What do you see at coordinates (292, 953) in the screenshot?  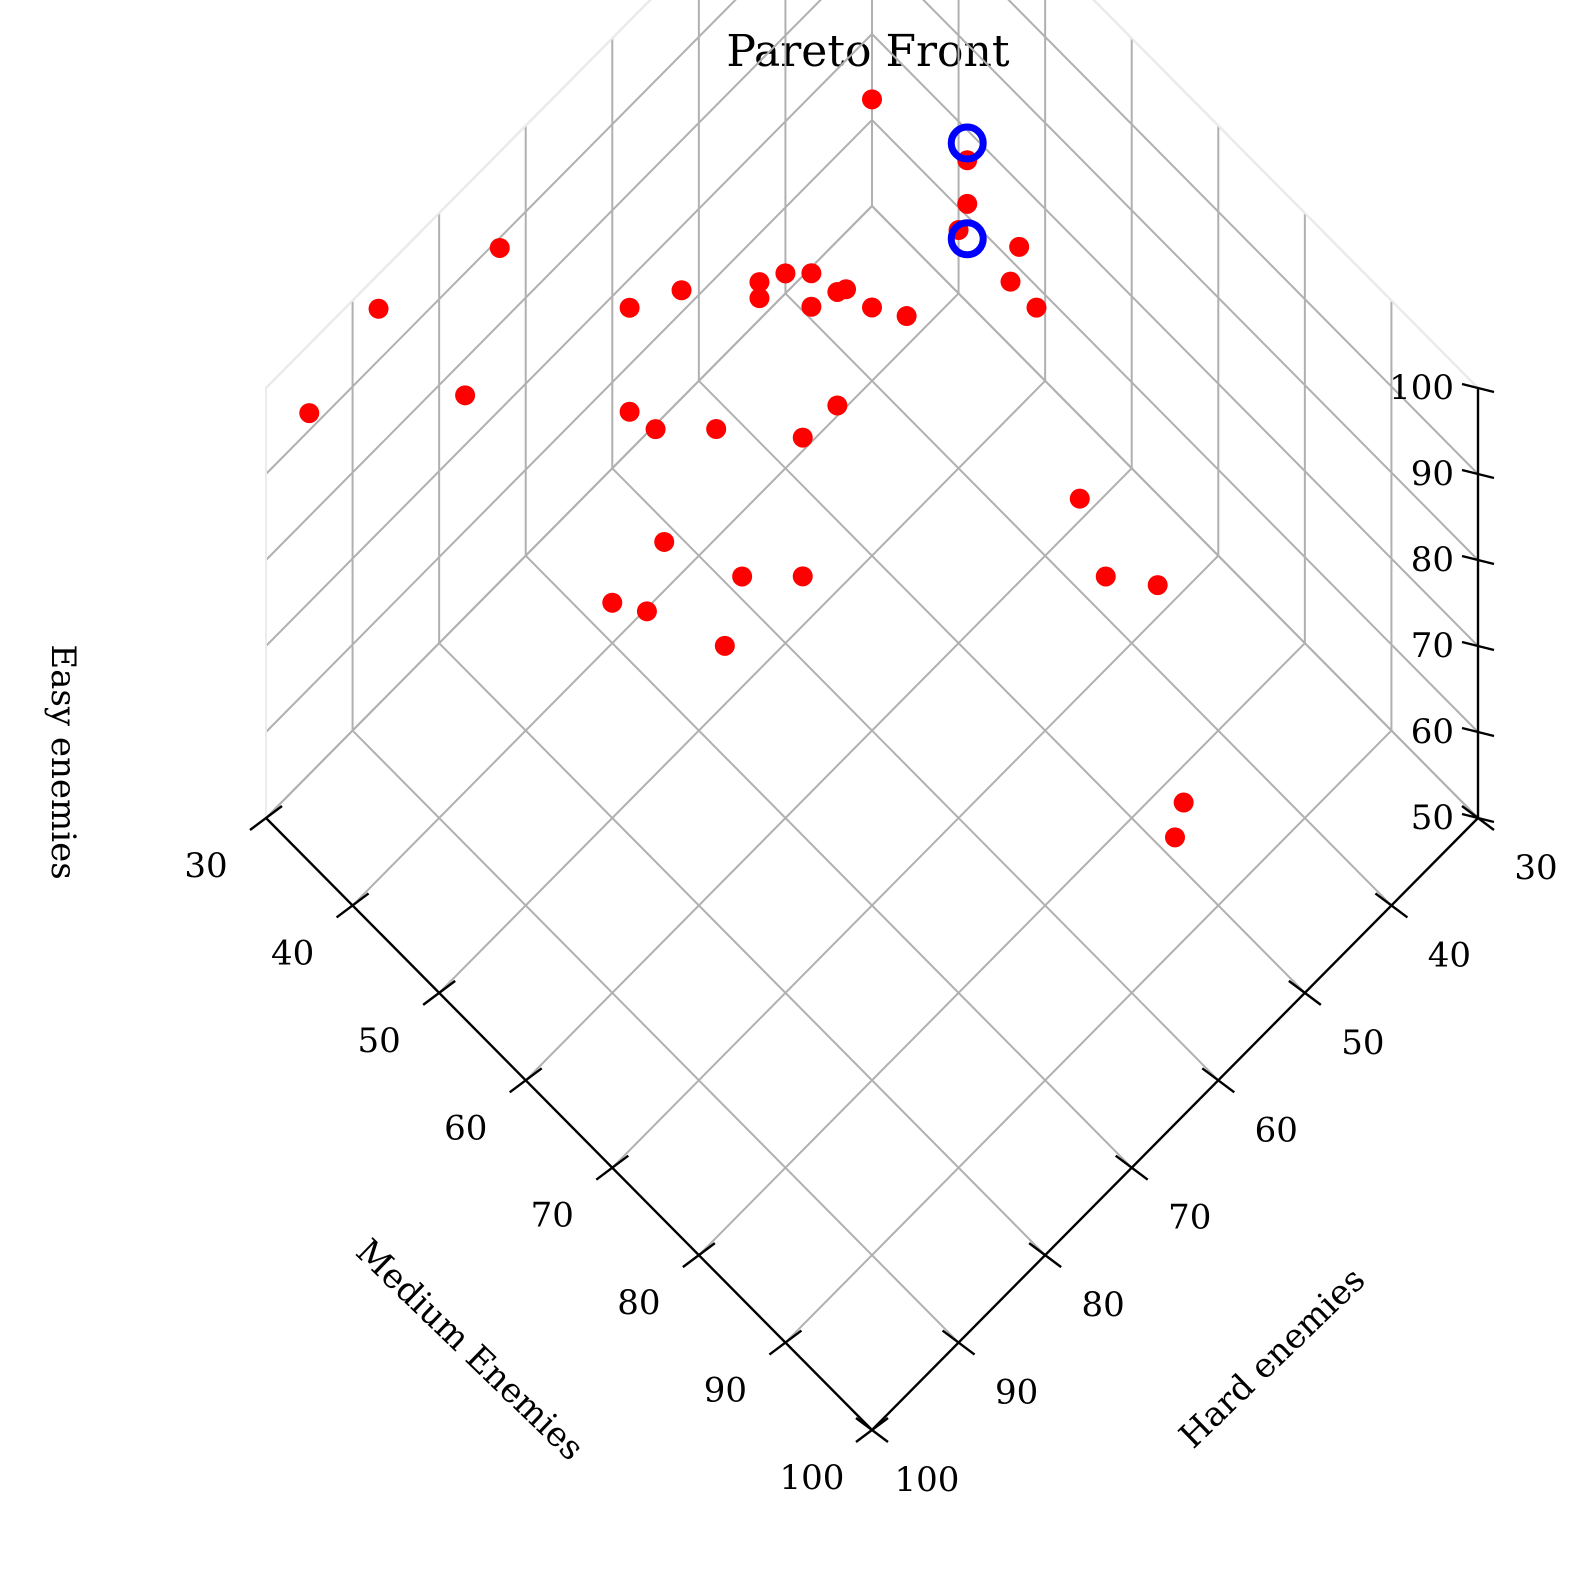 I see `y-tick-label: 40` at bounding box center [292, 953].